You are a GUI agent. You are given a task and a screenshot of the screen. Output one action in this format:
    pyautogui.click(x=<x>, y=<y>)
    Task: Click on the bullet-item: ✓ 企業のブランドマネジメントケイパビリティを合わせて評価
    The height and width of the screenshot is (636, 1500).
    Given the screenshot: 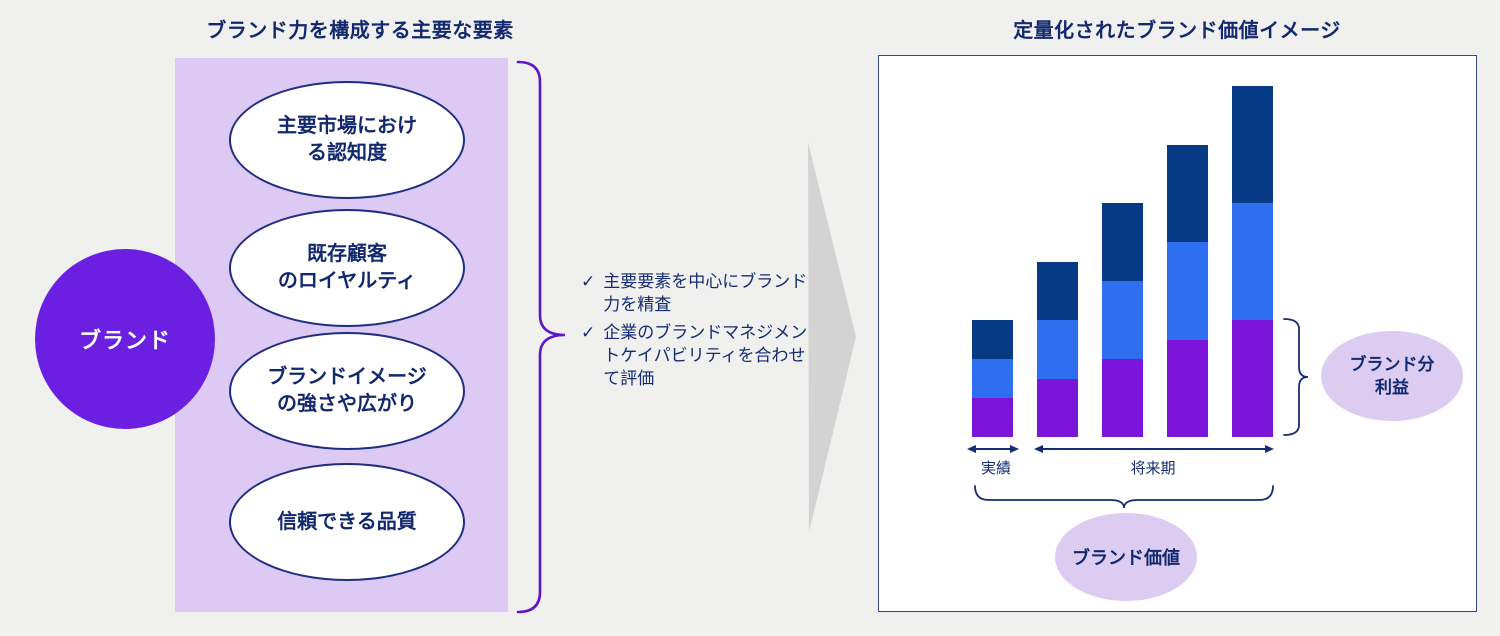 What is the action you would take?
    pyautogui.click(x=700, y=355)
    